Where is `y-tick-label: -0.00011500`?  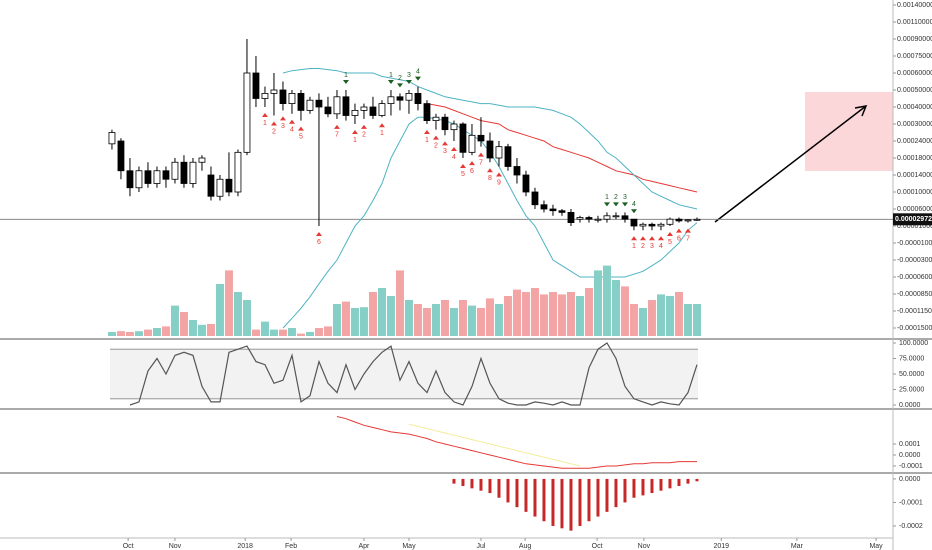 y-tick-label: -0.00011500 is located at coordinates (914, 311).